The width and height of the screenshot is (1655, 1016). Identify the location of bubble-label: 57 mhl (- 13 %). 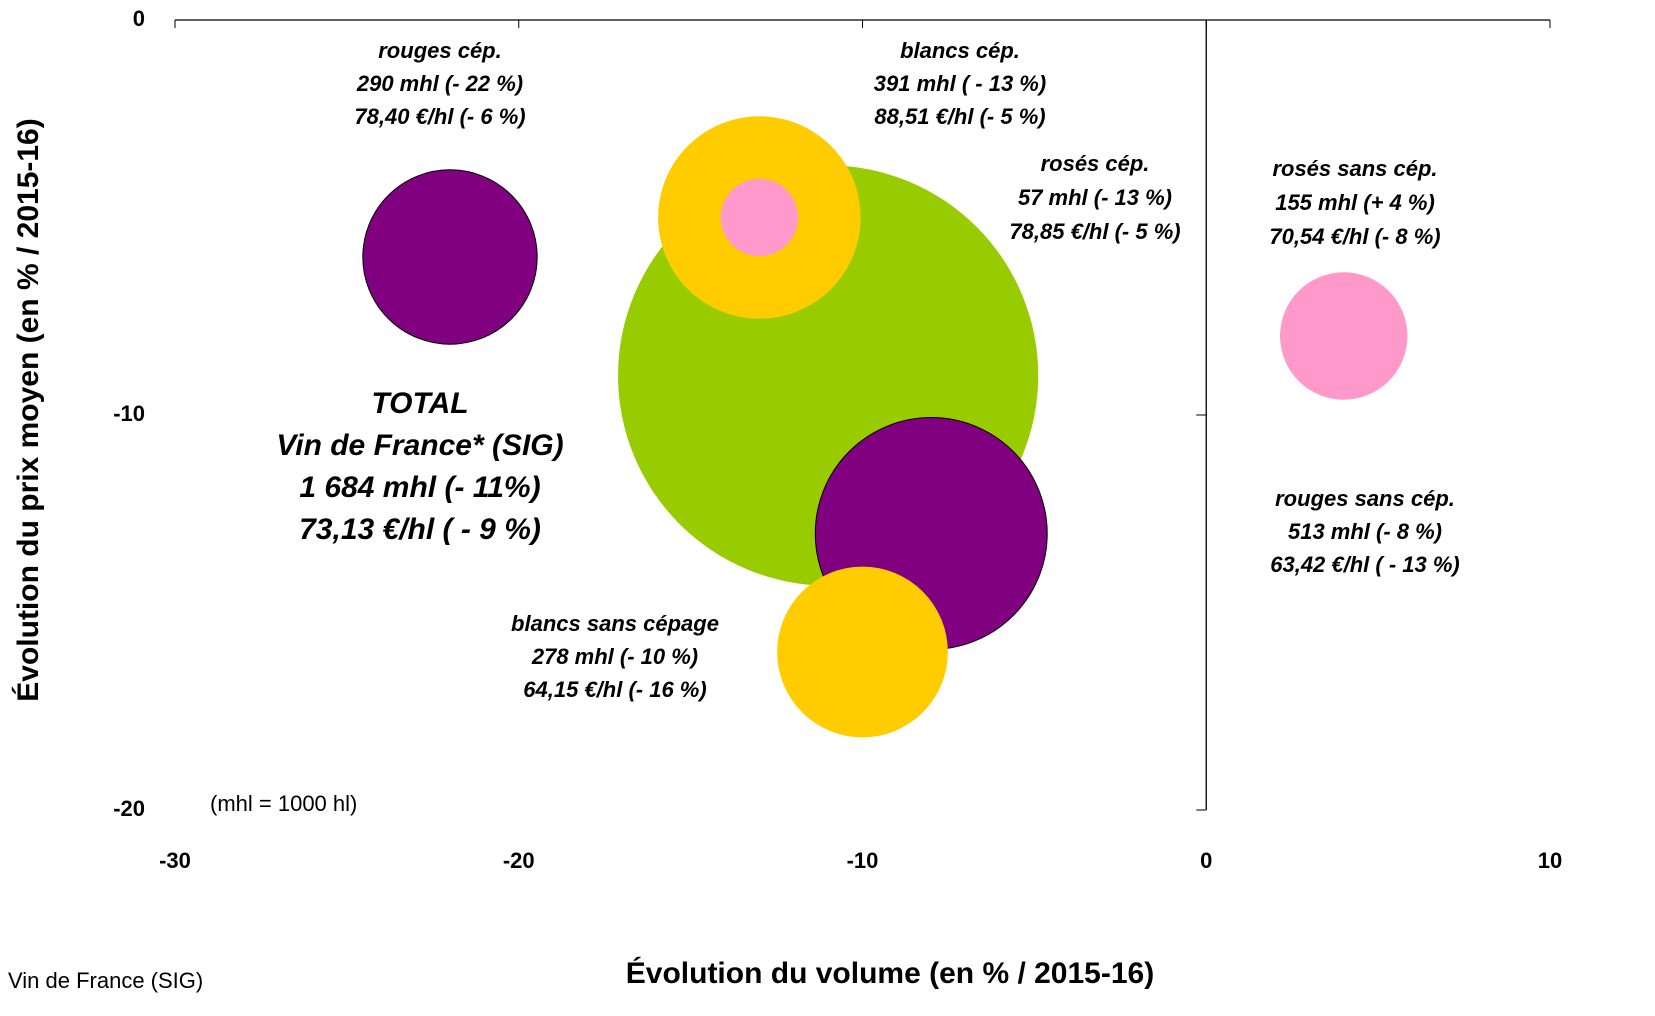
(1095, 197).